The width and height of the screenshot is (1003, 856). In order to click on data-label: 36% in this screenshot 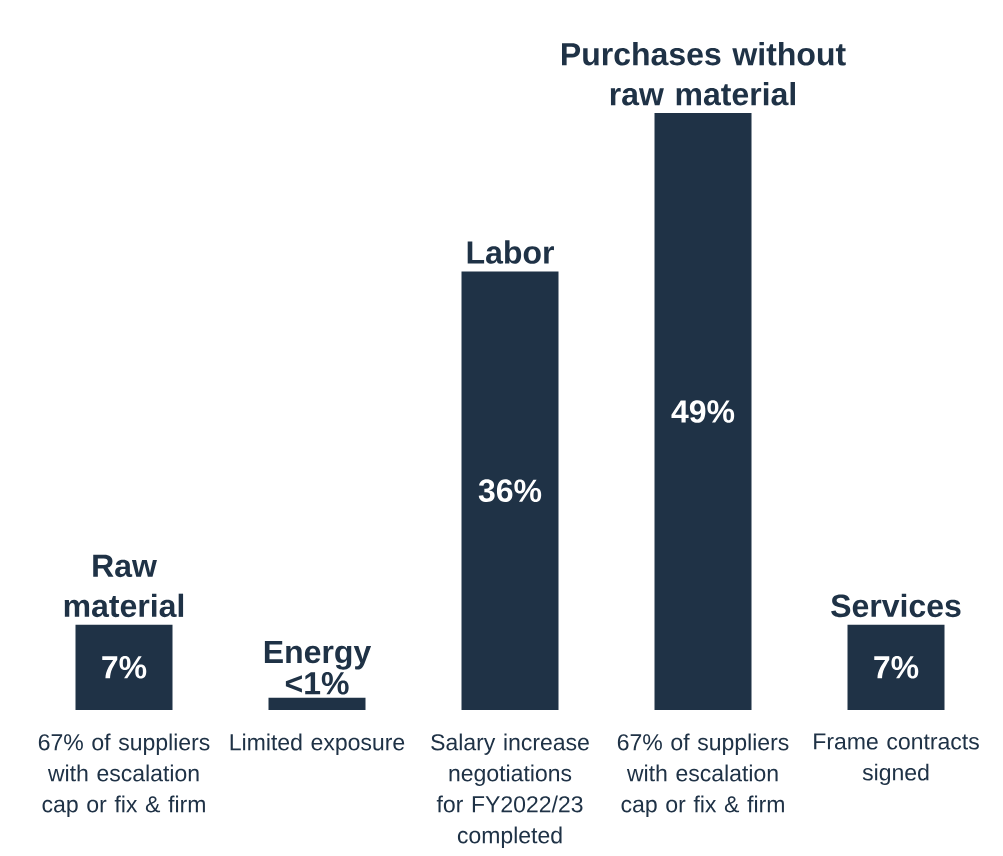, I will do `click(510, 491)`.